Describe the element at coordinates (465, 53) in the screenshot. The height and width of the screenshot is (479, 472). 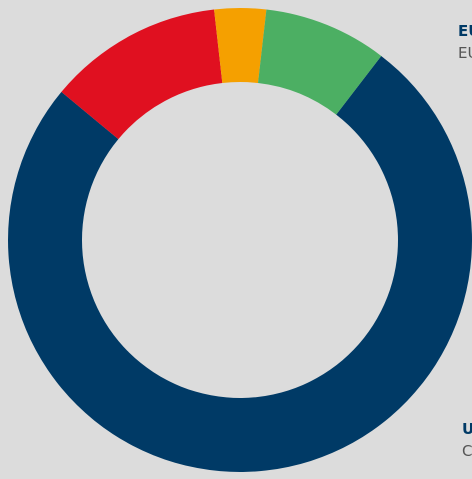
I see `label-top-right-subtitle: EU` at that location.